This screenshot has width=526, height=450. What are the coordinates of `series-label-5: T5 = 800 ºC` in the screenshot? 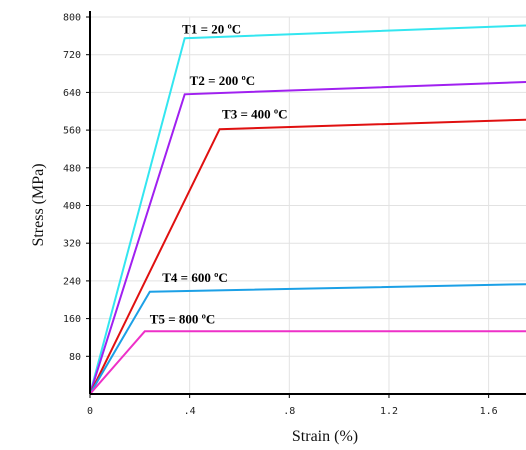 It's located at (183, 318).